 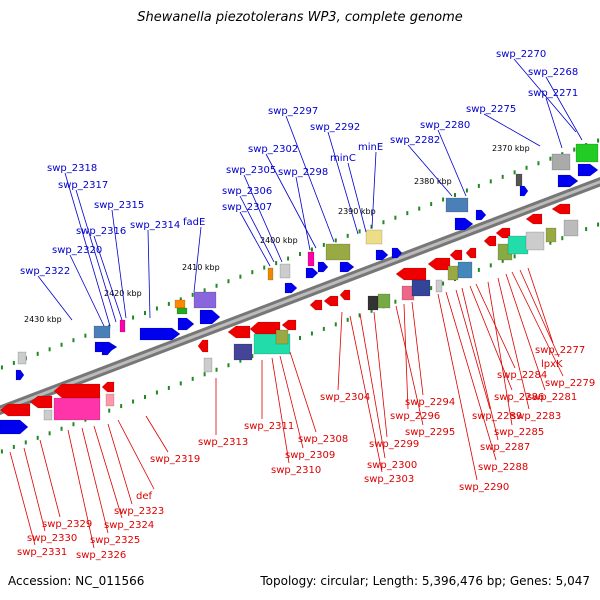 What do you see at coordinates (536, 416) in the screenshot?
I see `reverse-gene-label: swp_2283` at bounding box center [536, 416].